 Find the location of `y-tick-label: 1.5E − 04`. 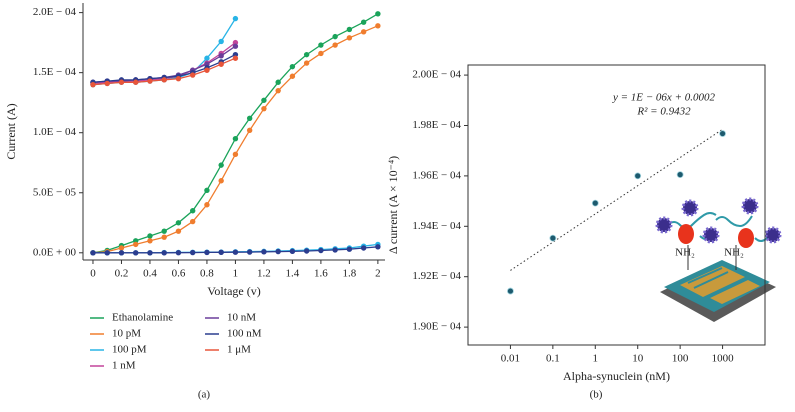

y-tick-label: 1.5E − 04 is located at coordinates (55, 72).